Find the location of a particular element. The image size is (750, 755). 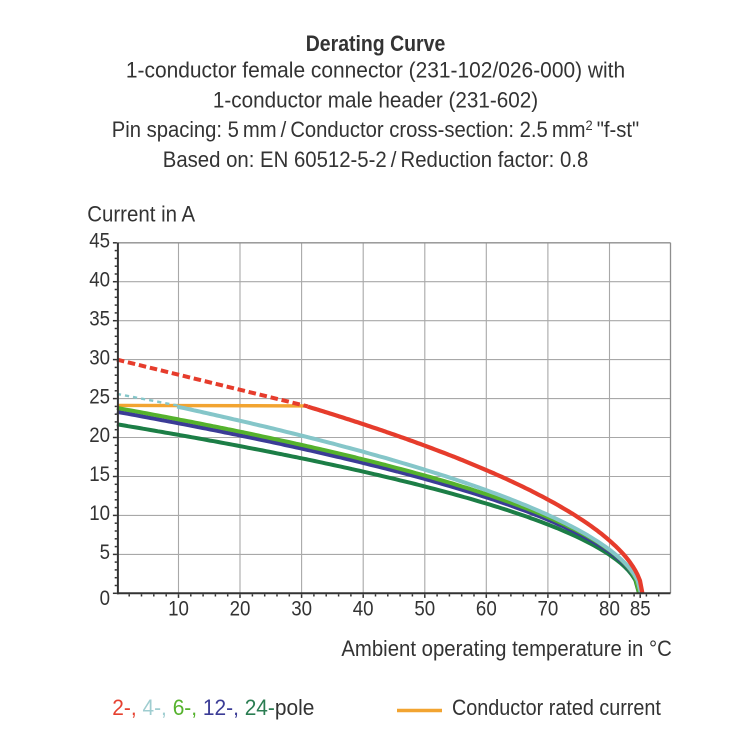

svg-text: 15 is located at coordinates (99, 474).